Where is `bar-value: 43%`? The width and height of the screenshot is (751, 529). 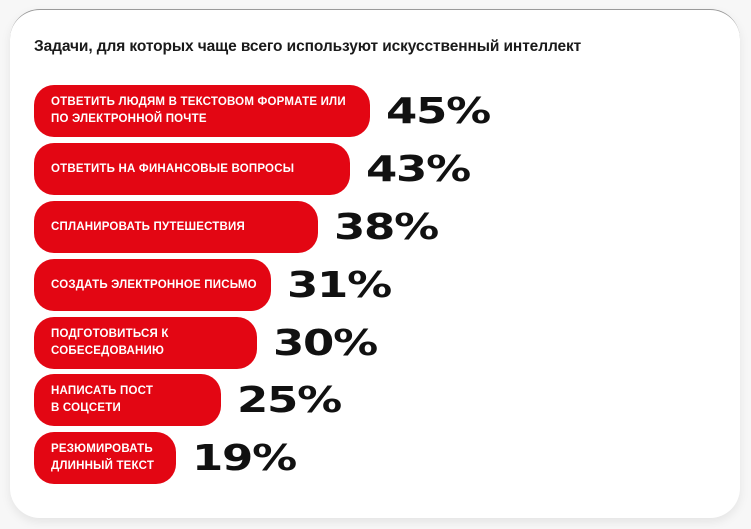 bar-value: 43% is located at coordinates (418, 169).